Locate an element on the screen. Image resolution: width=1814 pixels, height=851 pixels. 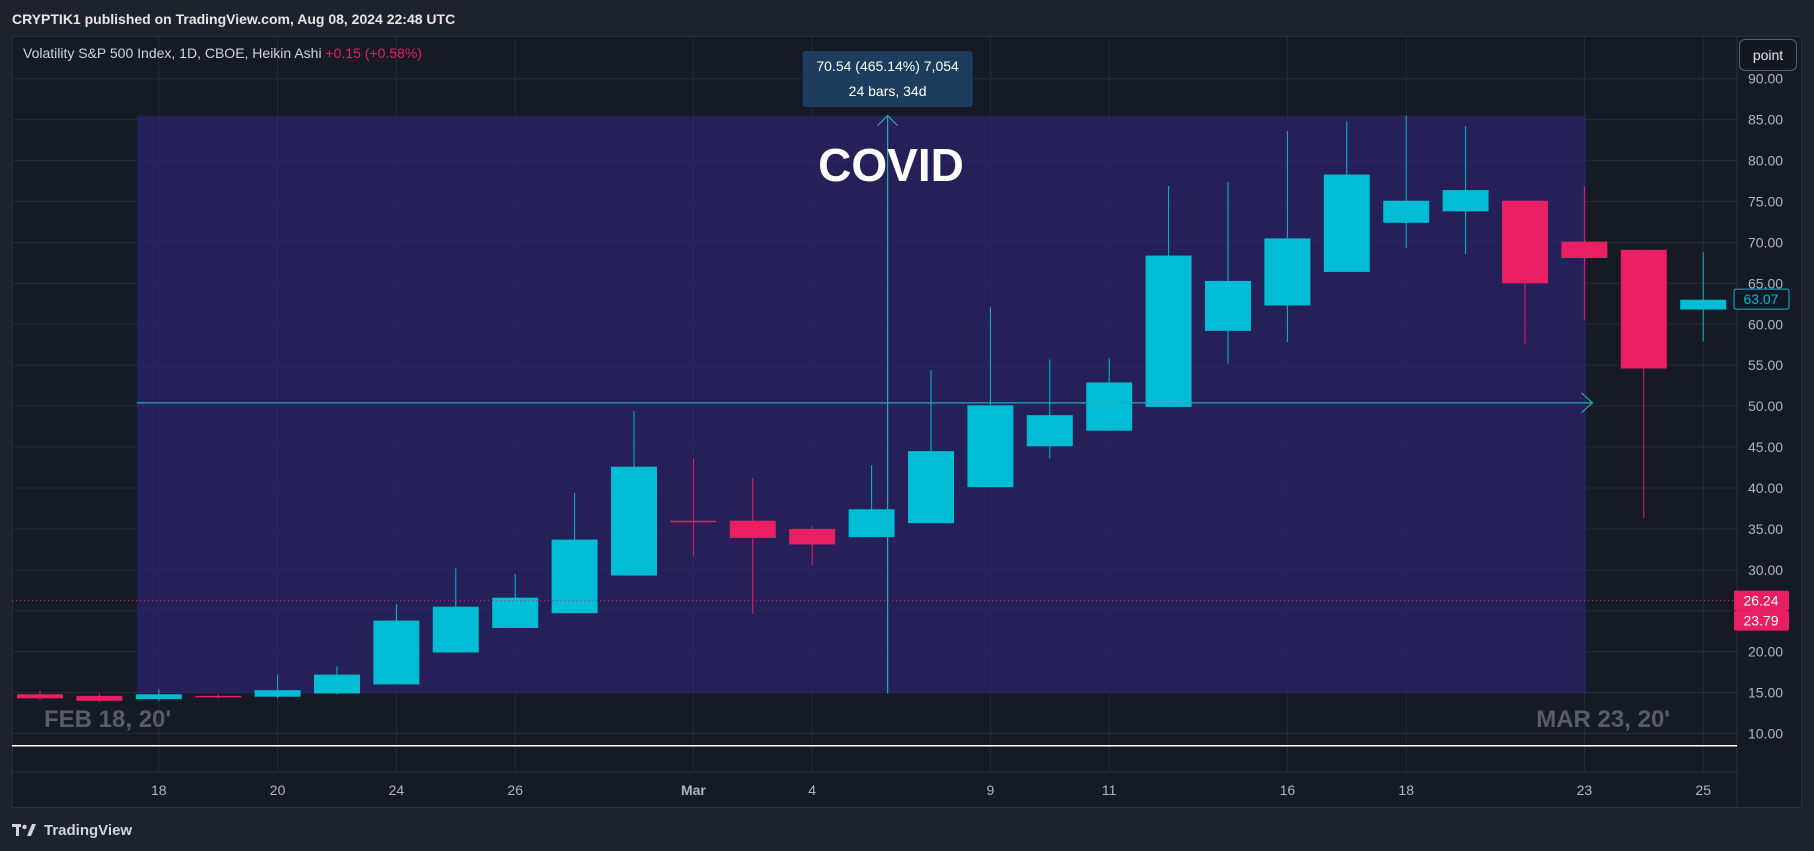
x-tick-label: Mar is located at coordinates (693, 790).